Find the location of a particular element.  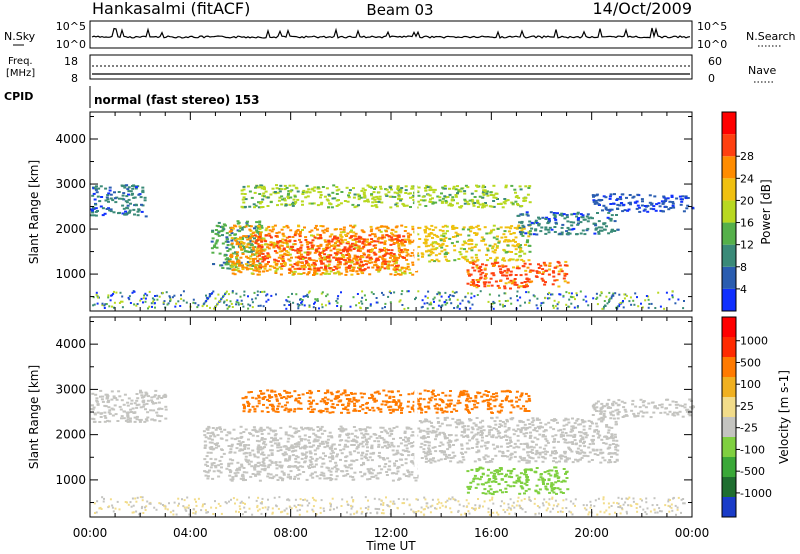

velocity-colorbar-label: Velocity [m s-1] is located at coordinates (784, 417).